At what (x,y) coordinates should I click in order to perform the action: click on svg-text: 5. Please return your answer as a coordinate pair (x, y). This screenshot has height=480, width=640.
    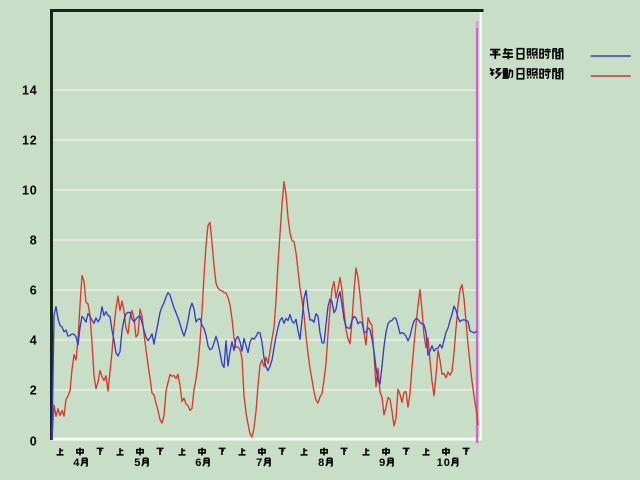
    Looking at the image, I should click on (137, 463).